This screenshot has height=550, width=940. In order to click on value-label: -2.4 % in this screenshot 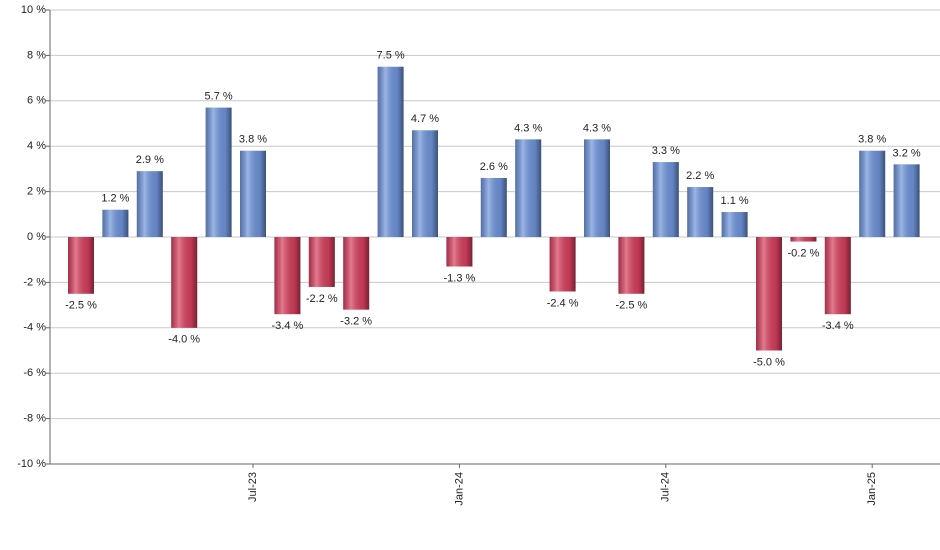, I will do `click(563, 303)`.